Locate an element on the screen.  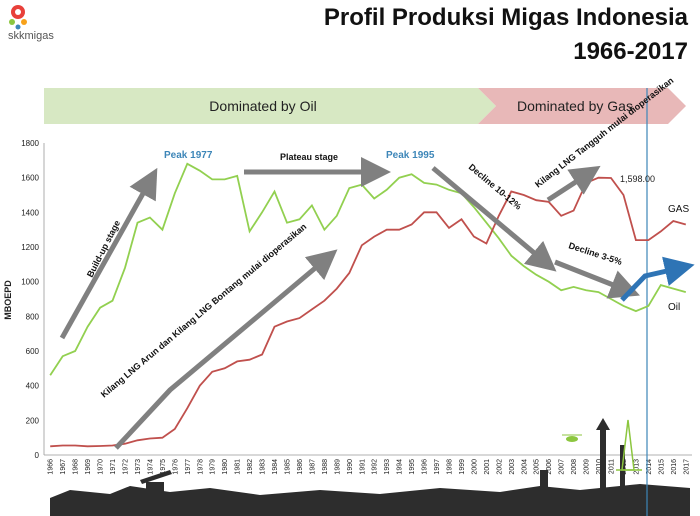
buildup-label: Build-up stage is located at coordinates (103, 249).